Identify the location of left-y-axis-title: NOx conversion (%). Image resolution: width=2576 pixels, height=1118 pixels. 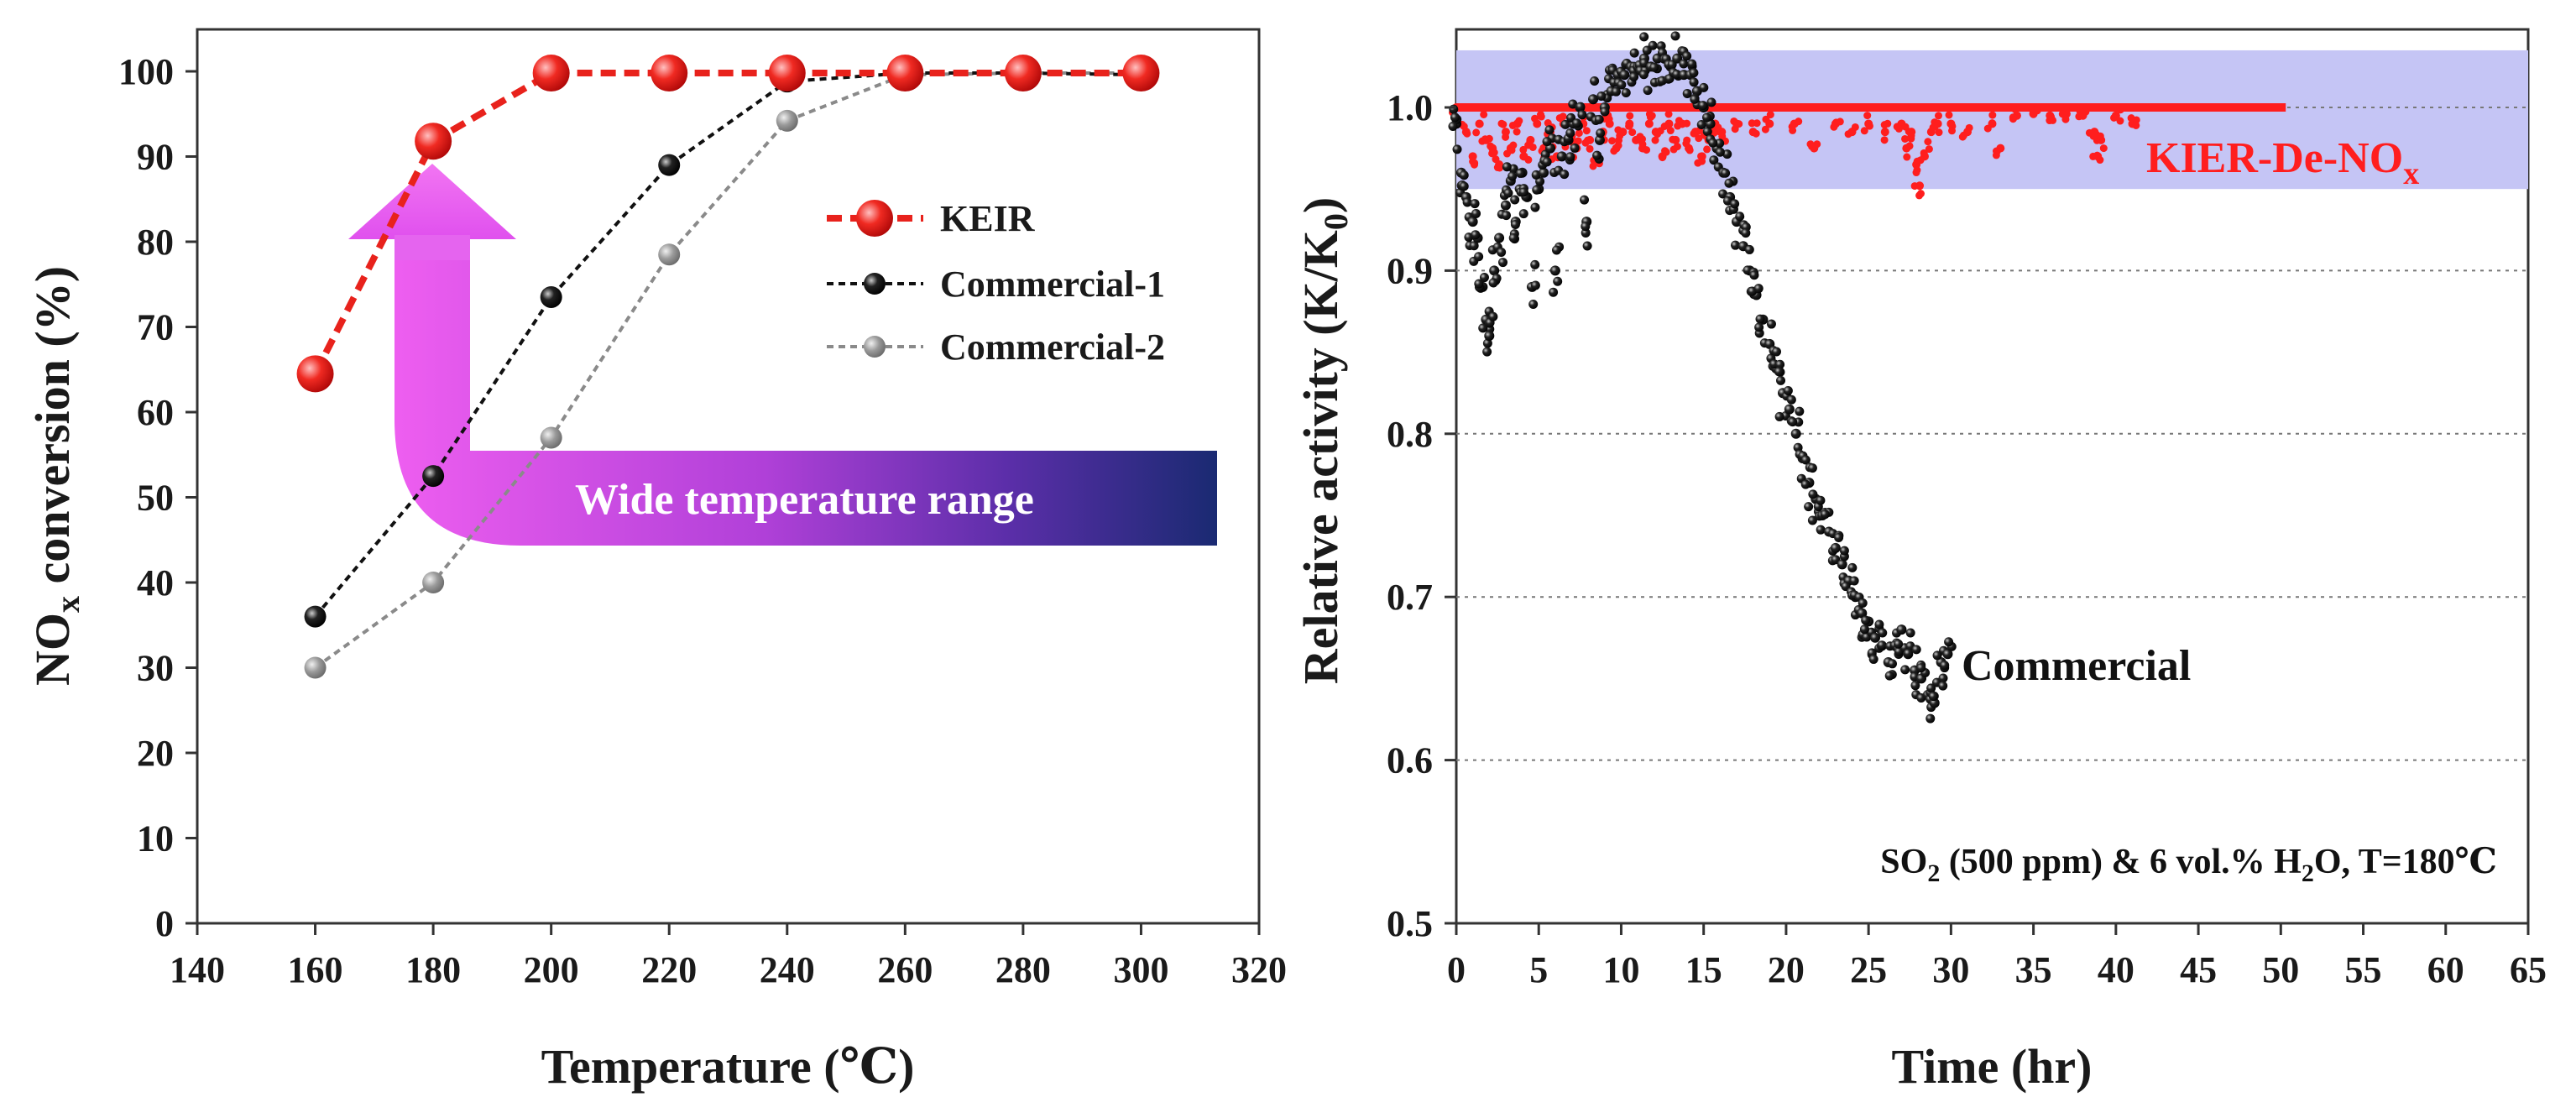
(55, 476).